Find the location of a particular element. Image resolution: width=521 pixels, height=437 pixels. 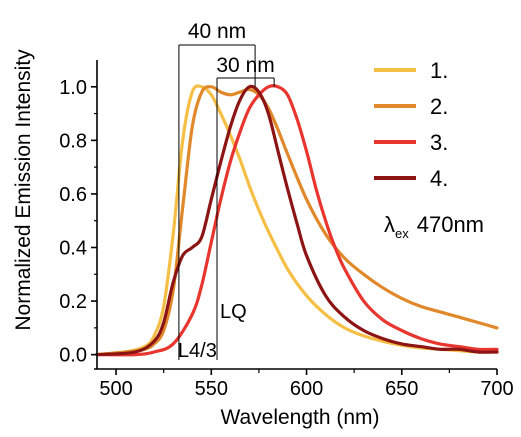

lambda-symbol: λ is located at coordinates (389, 224).